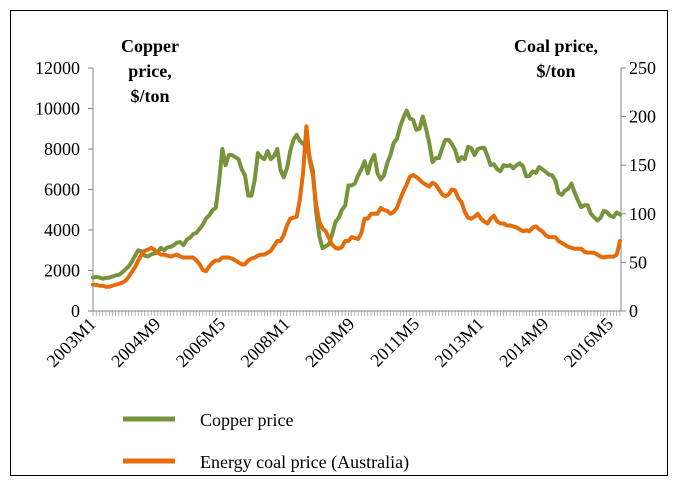 The width and height of the screenshot is (678, 486). I want to click on y-tick-label: 10000, so click(57, 109).